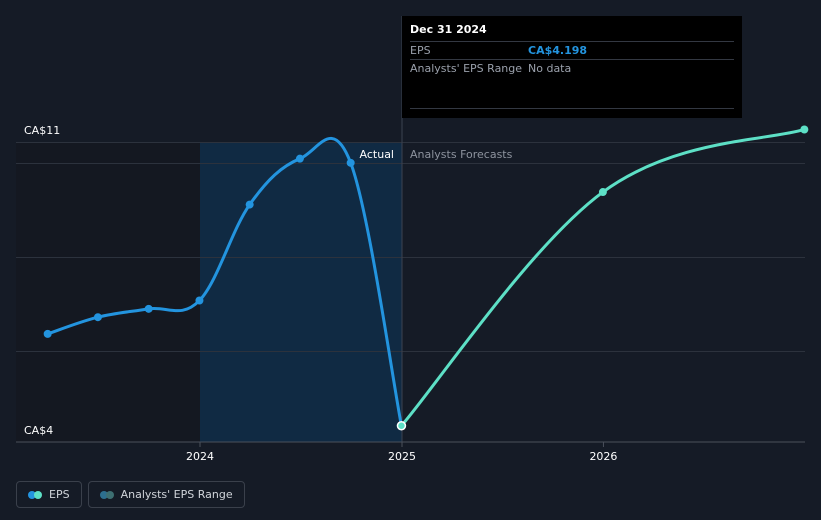  I want to click on eps-swatch-icon, so click(35, 494).